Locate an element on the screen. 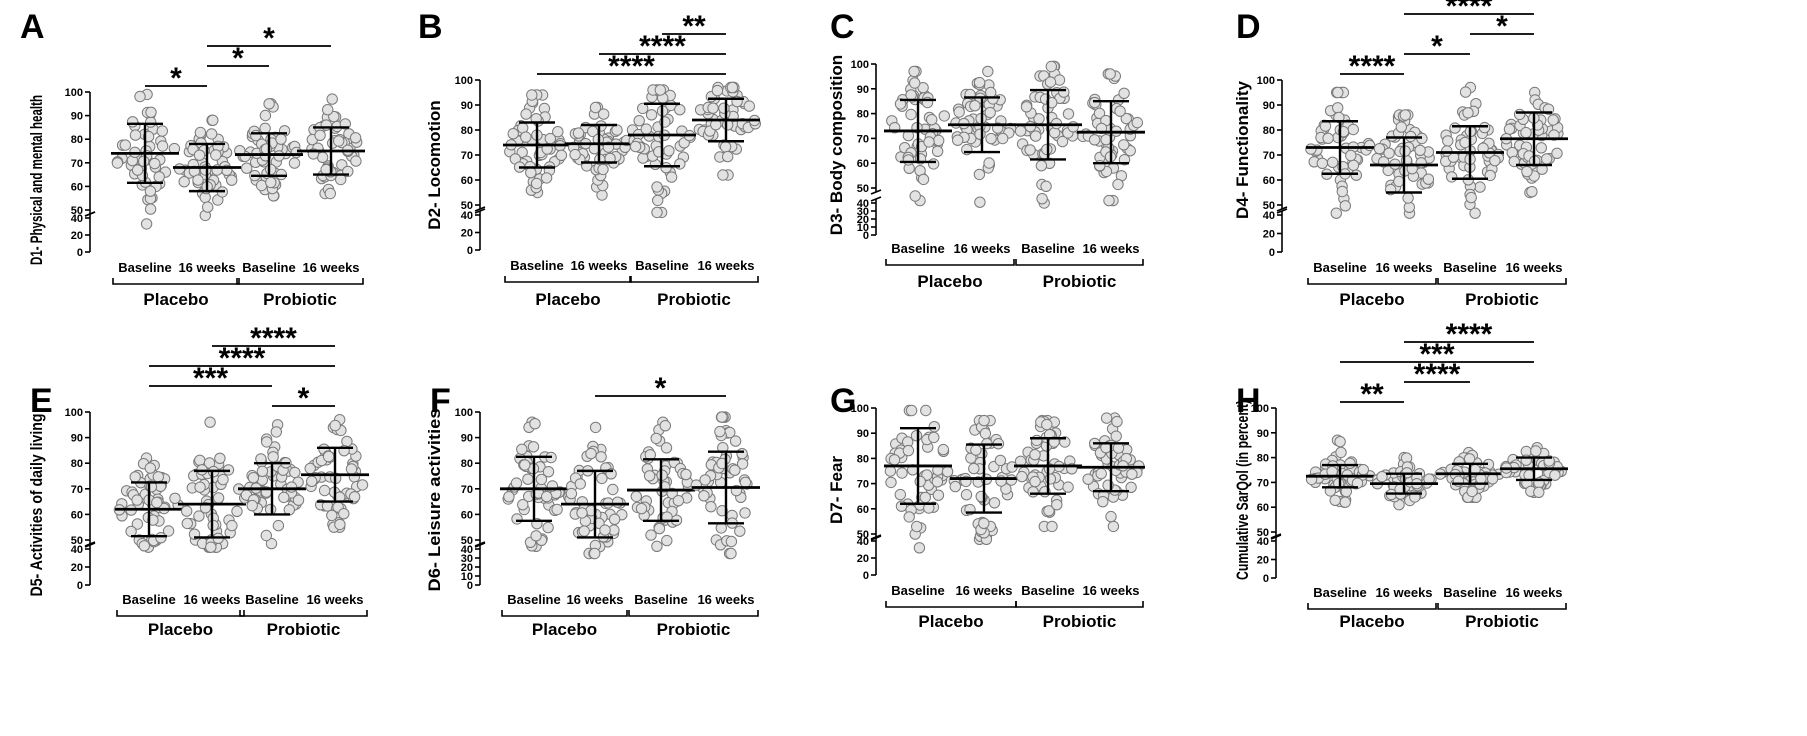  y-tick-label: 90 is located at coordinates (467, 106).